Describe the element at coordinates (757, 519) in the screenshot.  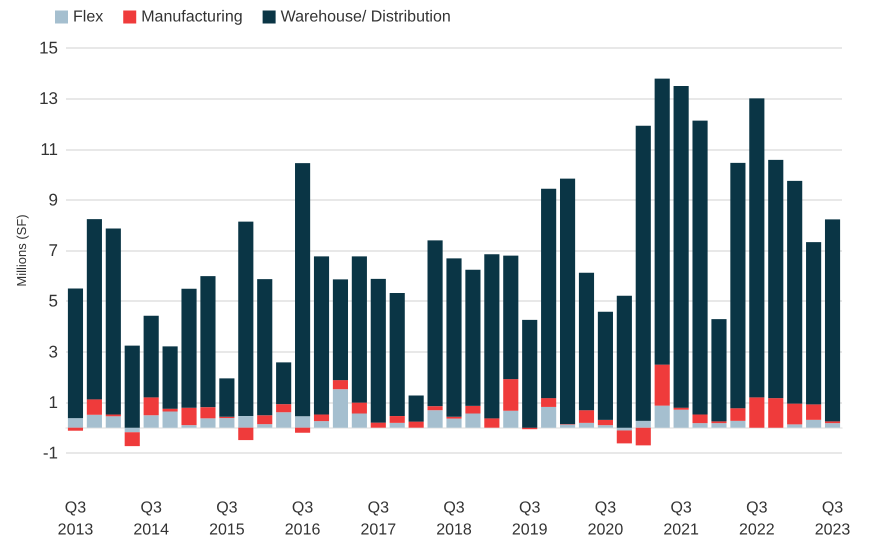
I see `x-tick-label: Q3 2022` at that location.